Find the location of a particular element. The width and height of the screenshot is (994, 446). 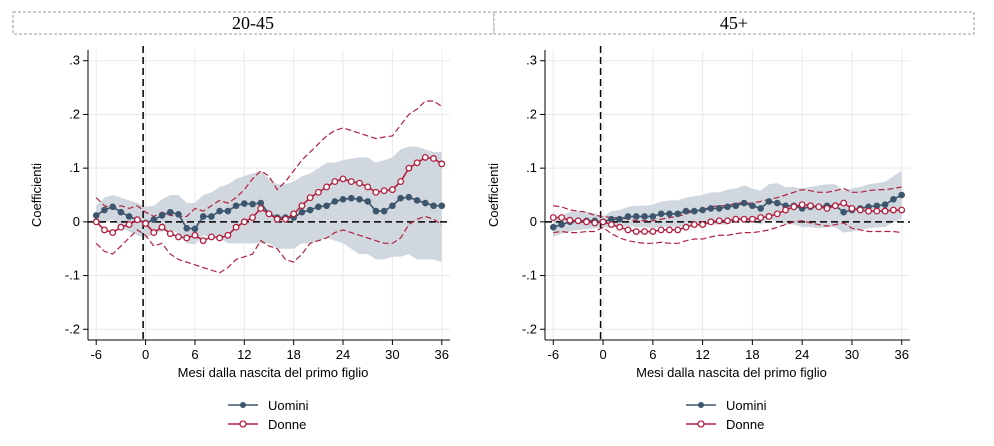

x-tick-label: 12 is located at coordinates (244, 354).